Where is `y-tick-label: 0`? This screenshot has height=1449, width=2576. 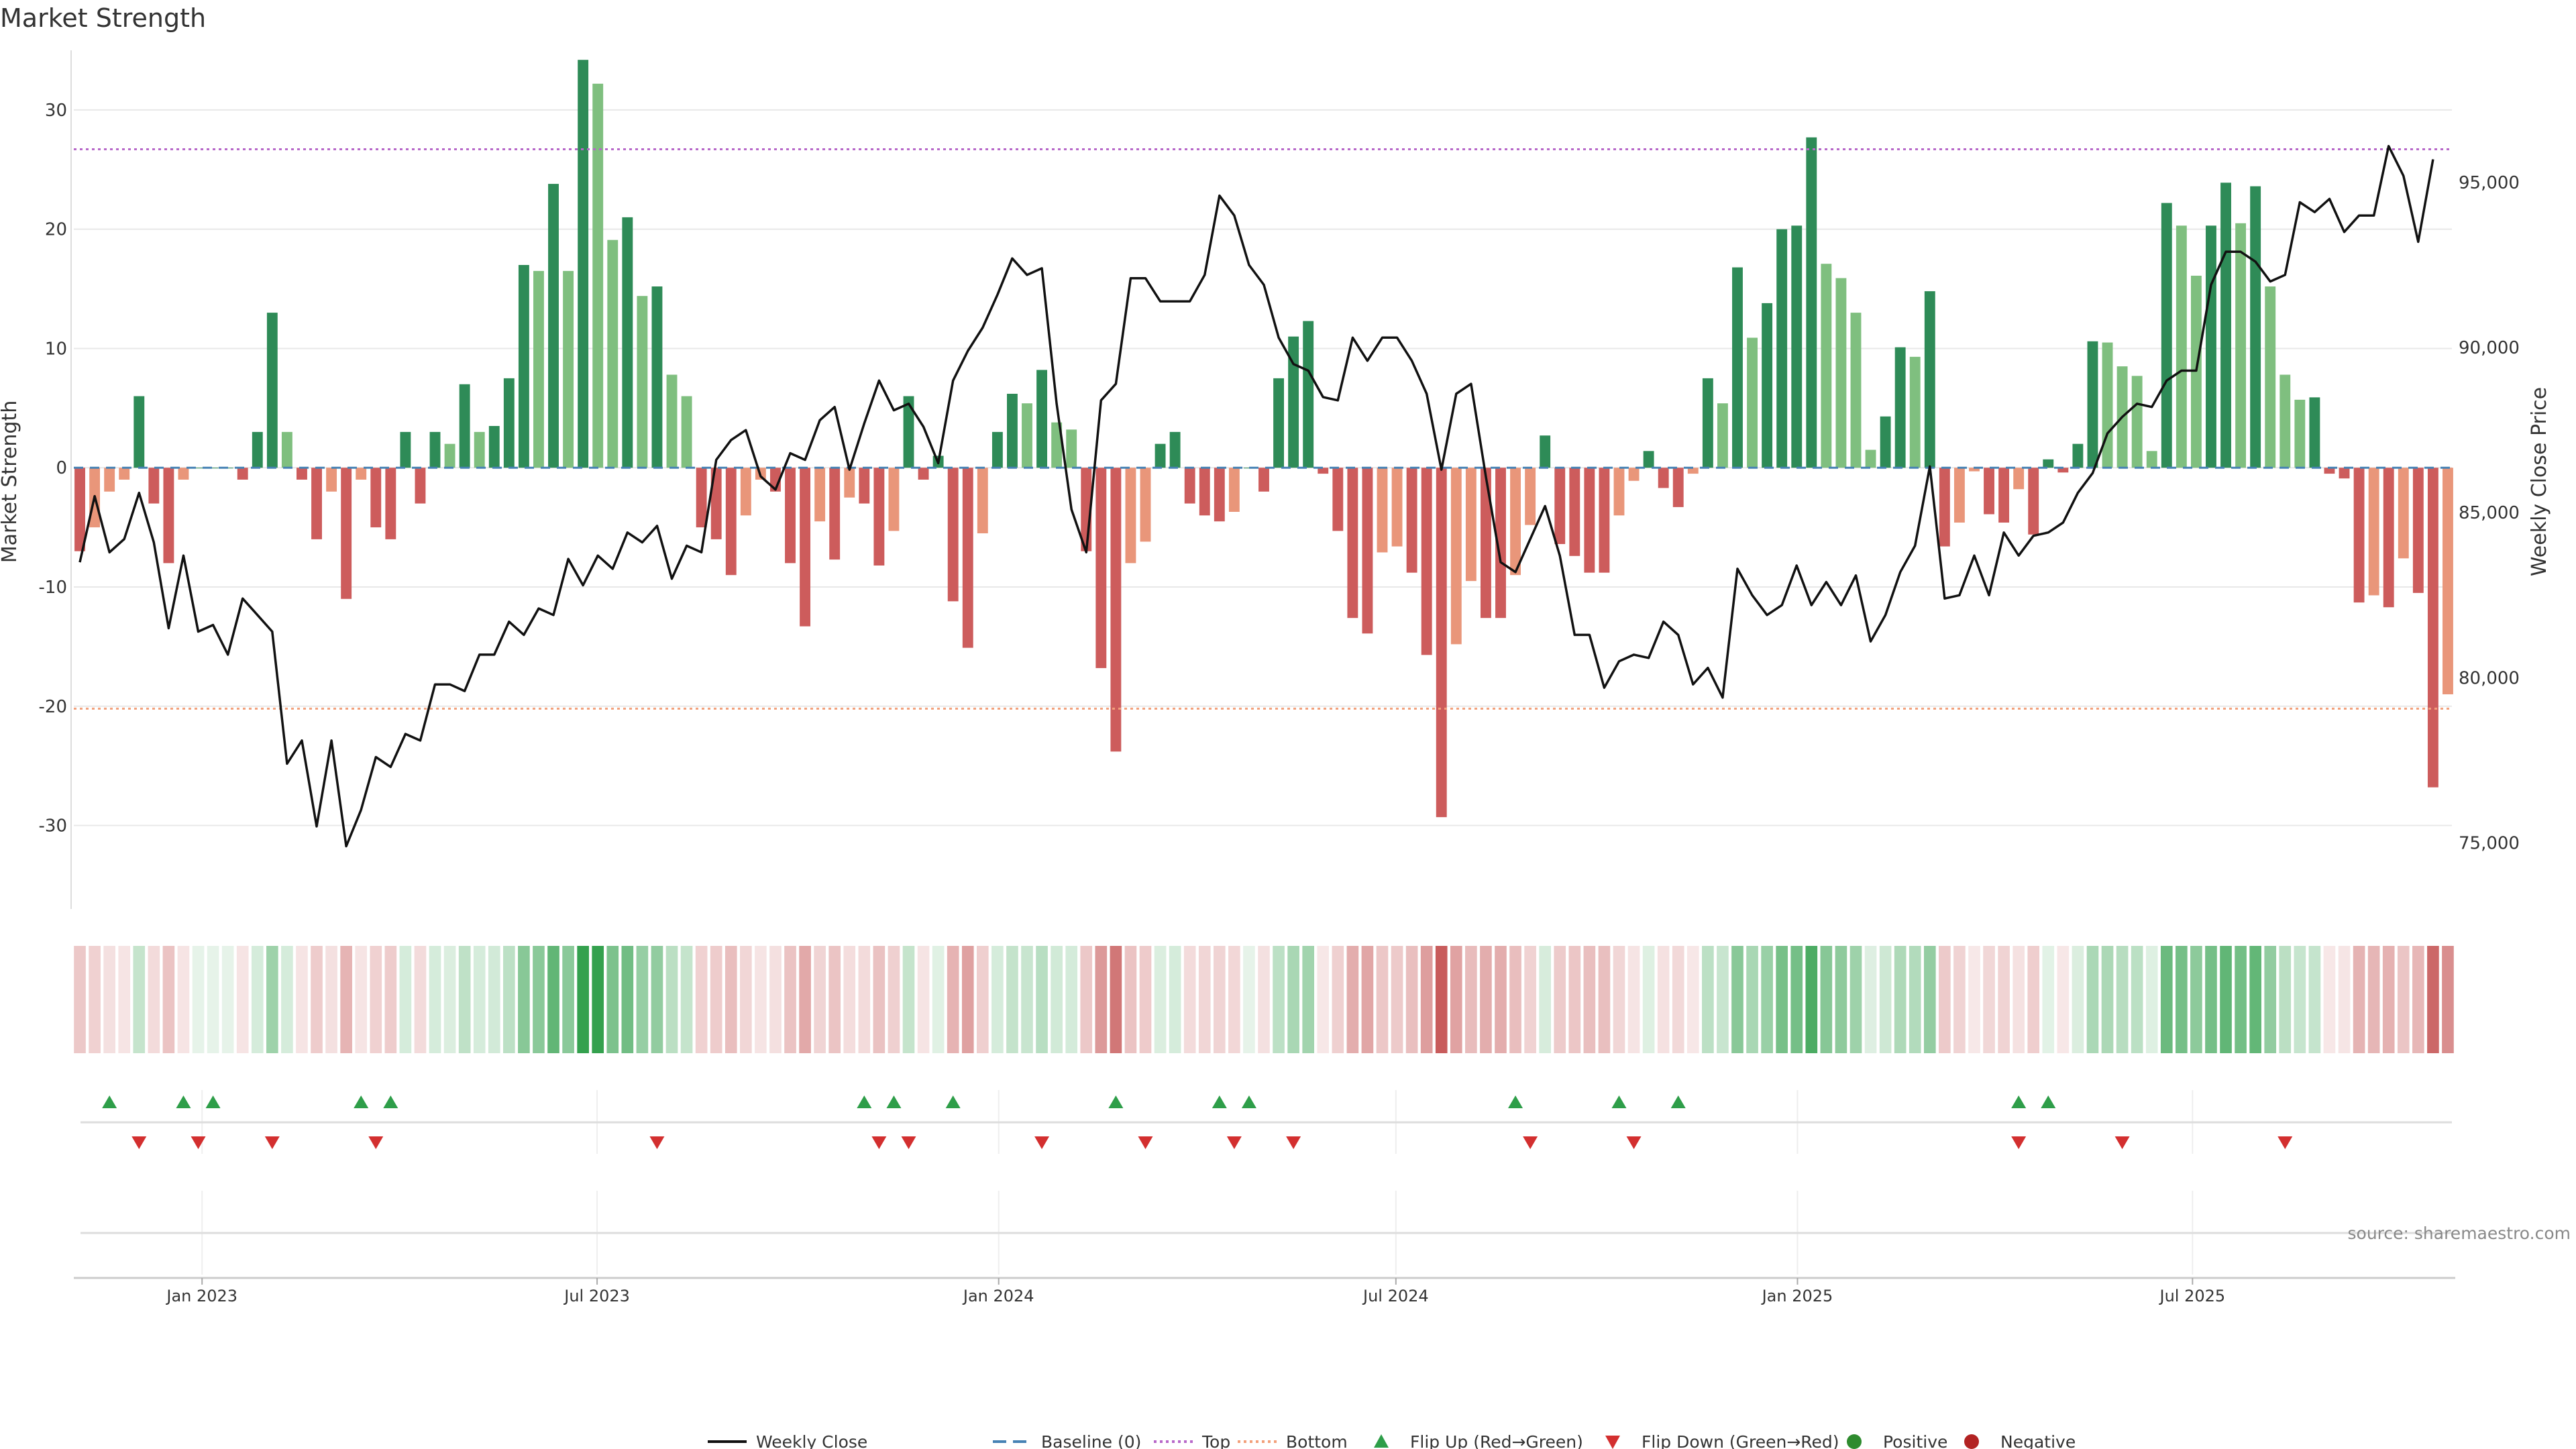
y-tick-label: 0 is located at coordinates (61, 468).